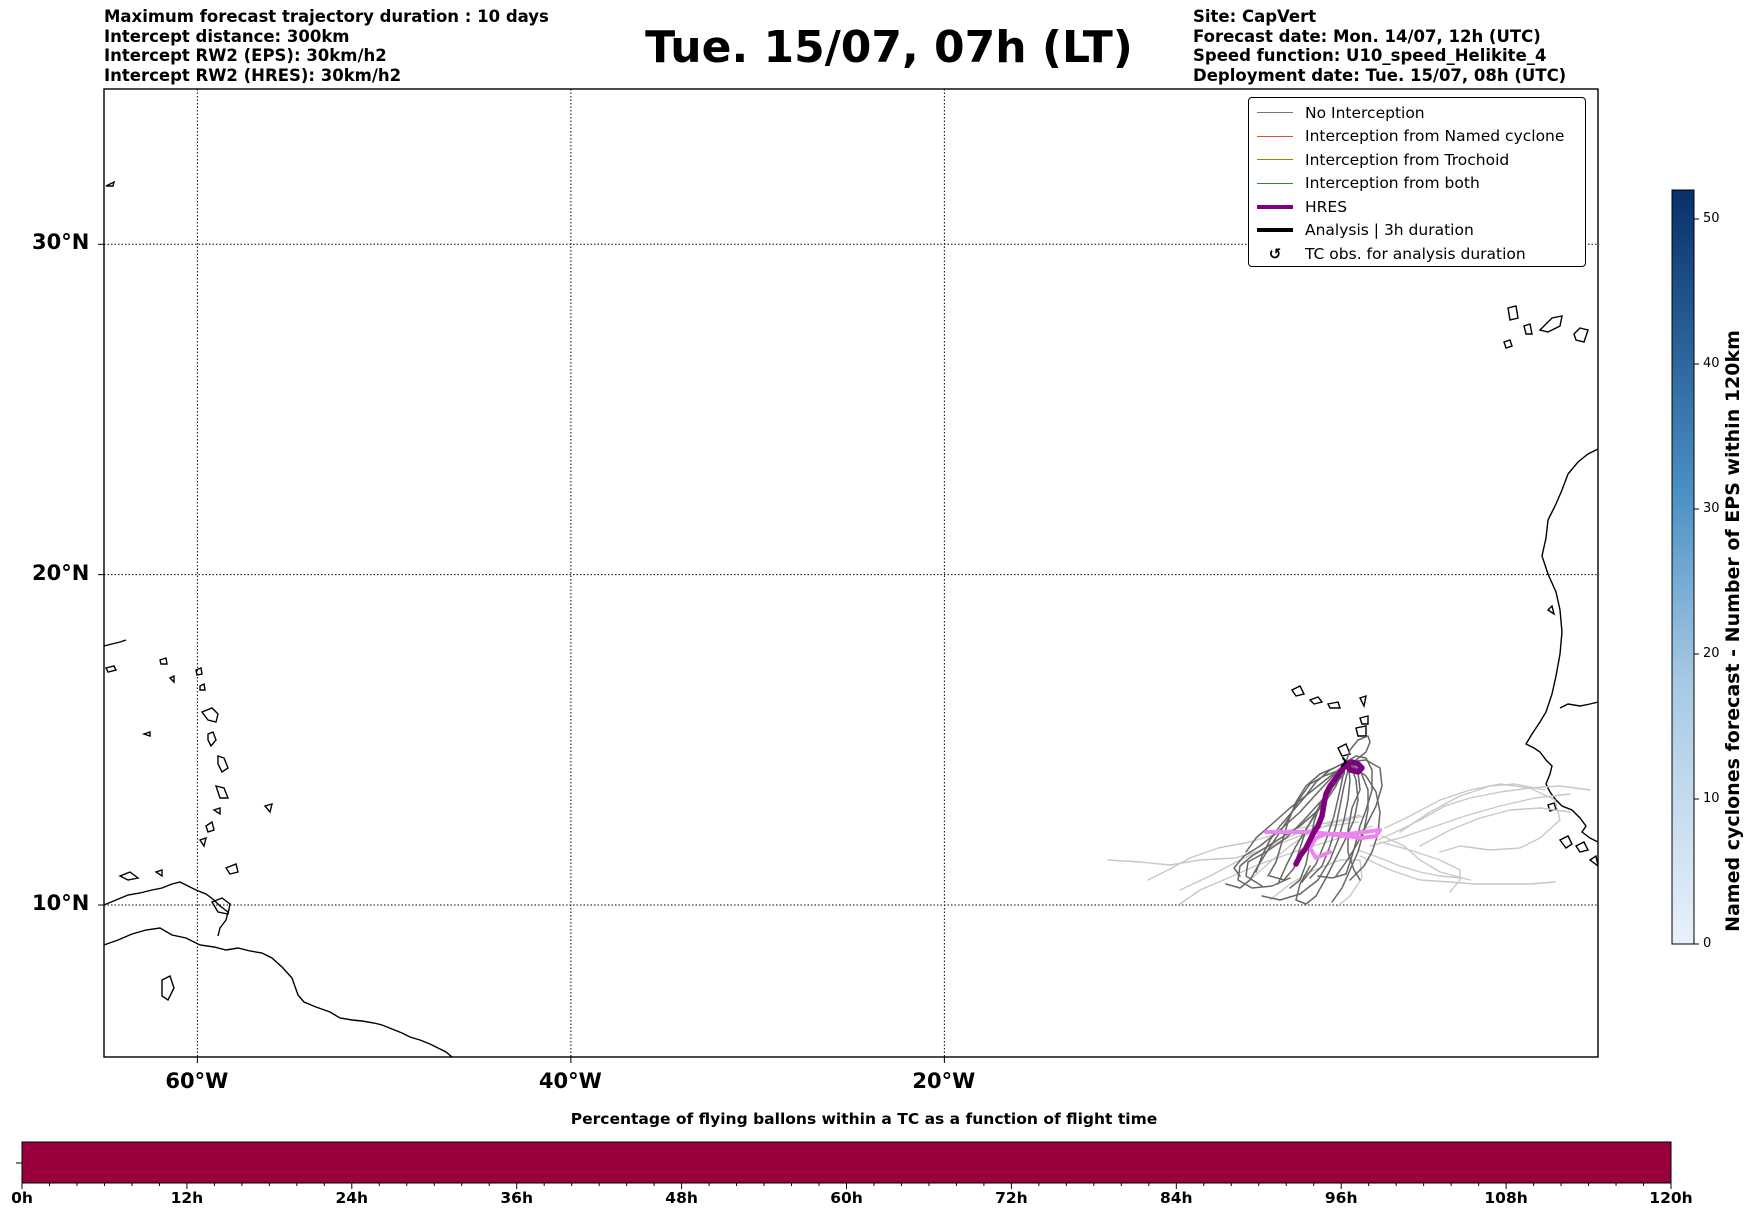 The width and height of the screenshot is (1748, 1213). What do you see at coordinates (1578, 705) in the screenshot?
I see `coastline-west-africa-inlet` at bounding box center [1578, 705].